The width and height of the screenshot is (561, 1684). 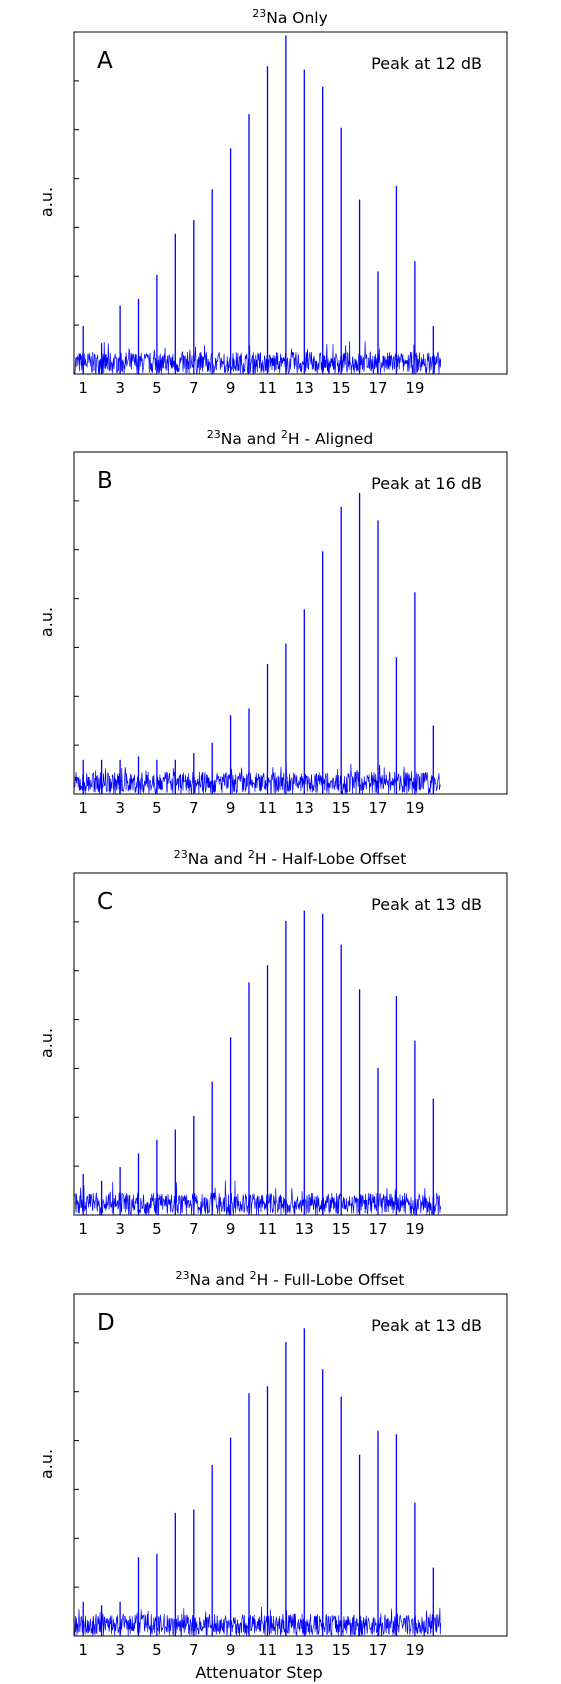 I want to click on panel-d-peak-annotation: Peak at 13 dB, so click(x=426, y=1325).